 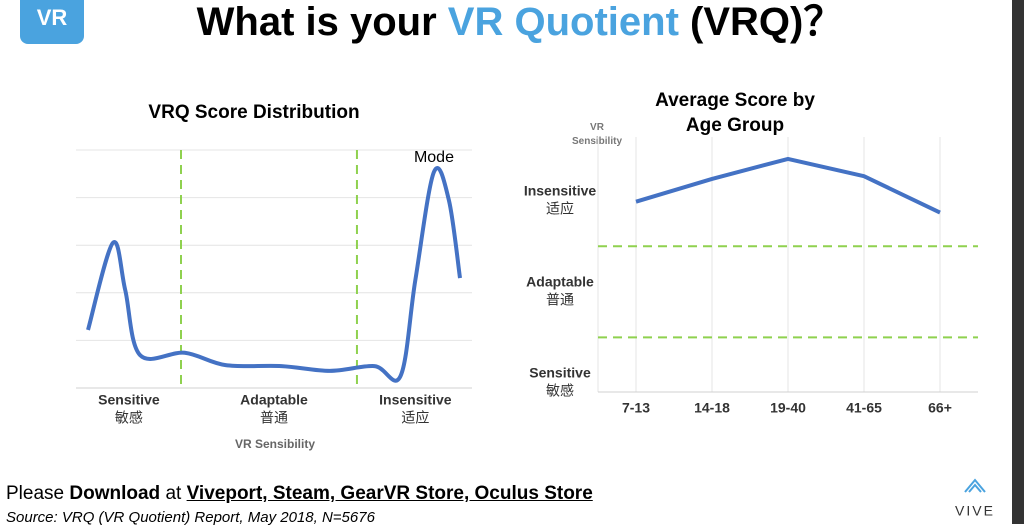 I want to click on chart-title: VRQ Score Distribution, so click(x=253, y=112).